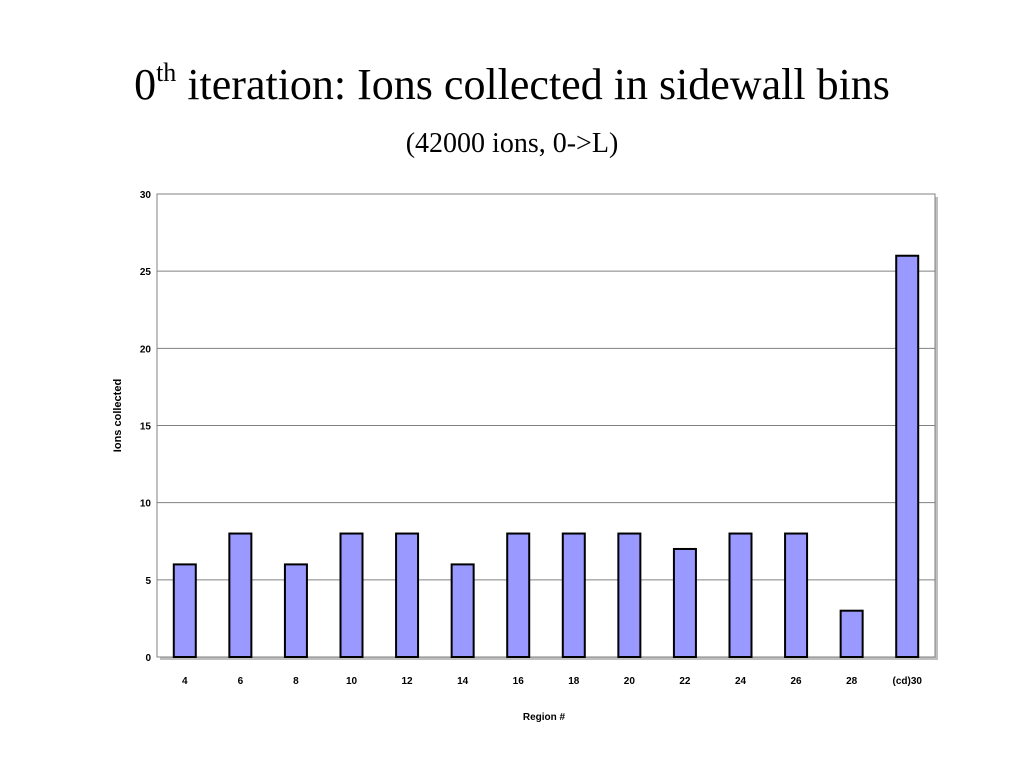 The width and height of the screenshot is (1024, 768). I want to click on title-superscript: th, so click(166, 72).